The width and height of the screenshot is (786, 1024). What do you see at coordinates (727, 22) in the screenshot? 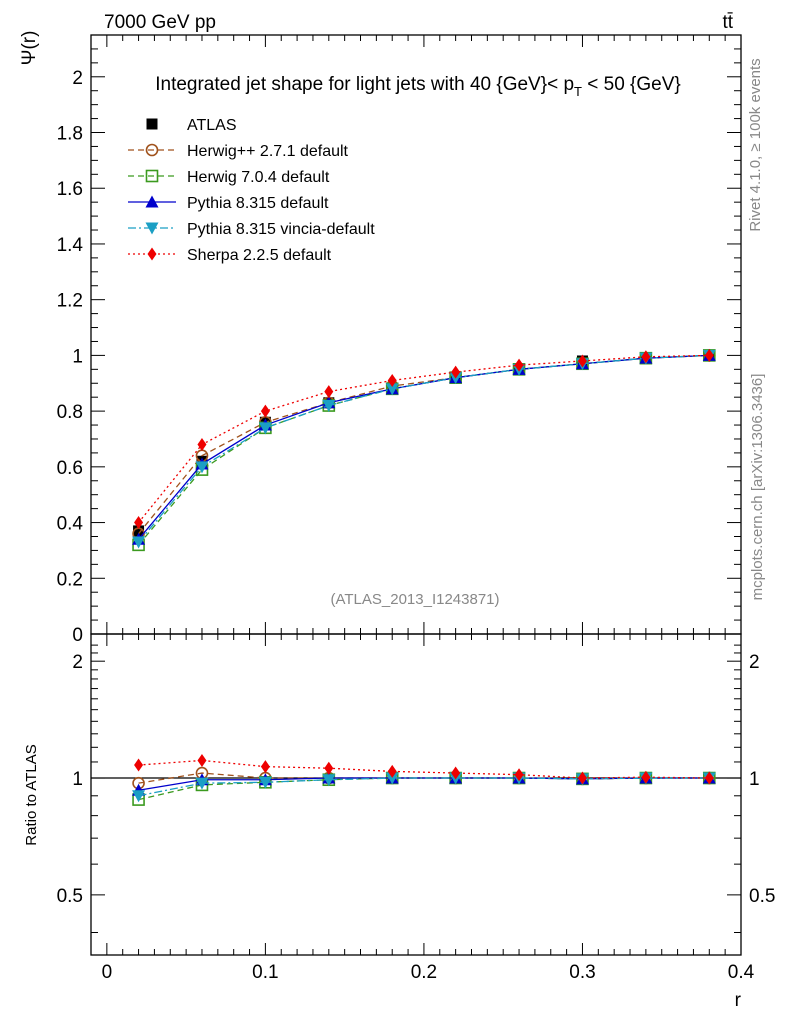
I see `process-label: tt̄` at bounding box center [727, 22].